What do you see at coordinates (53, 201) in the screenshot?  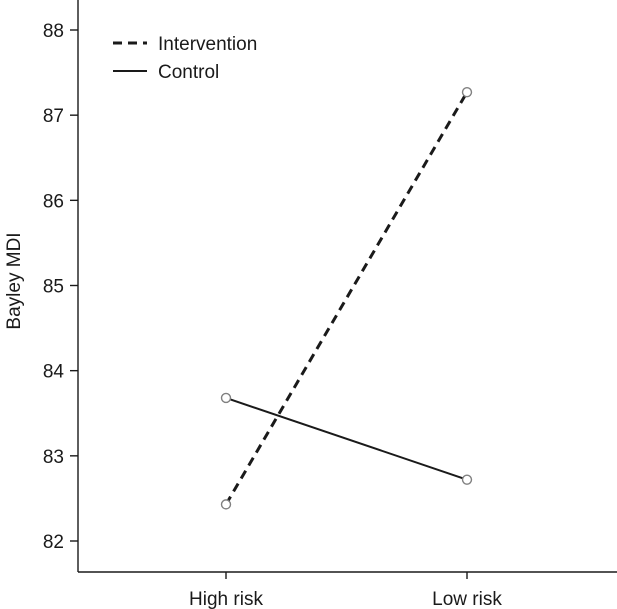 I see `y-tick-label: 86` at bounding box center [53, 201].